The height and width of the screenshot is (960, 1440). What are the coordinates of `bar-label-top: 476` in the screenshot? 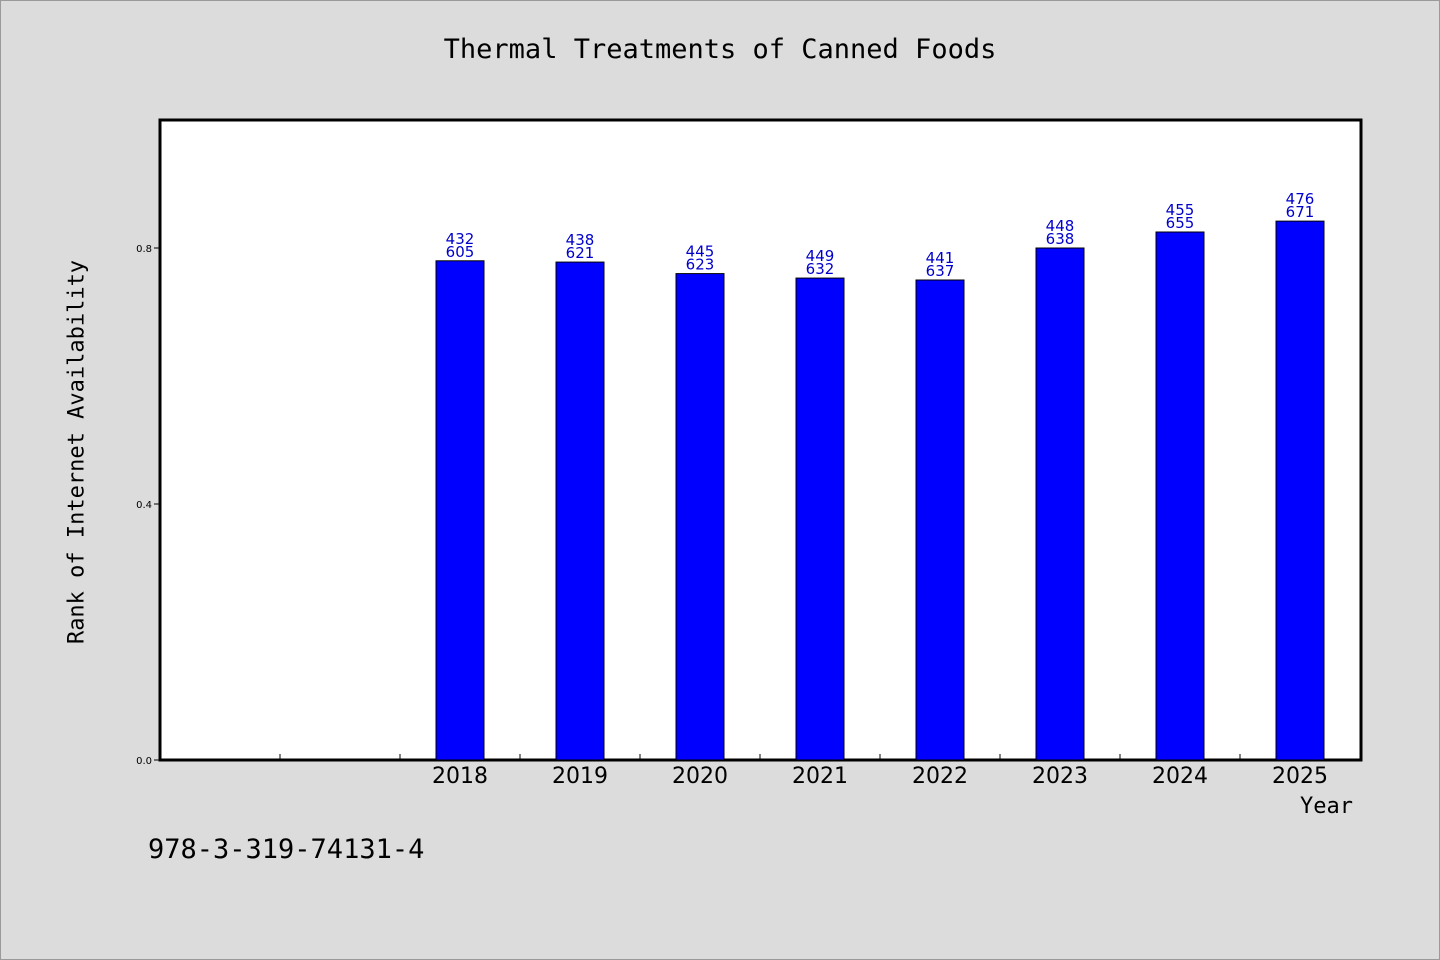 It's located at (1300, 199).